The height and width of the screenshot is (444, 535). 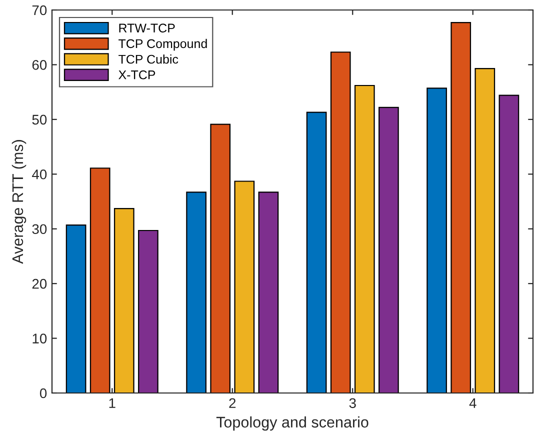 I want to click on y-tick-label: 0, so click(x=43, y=393).